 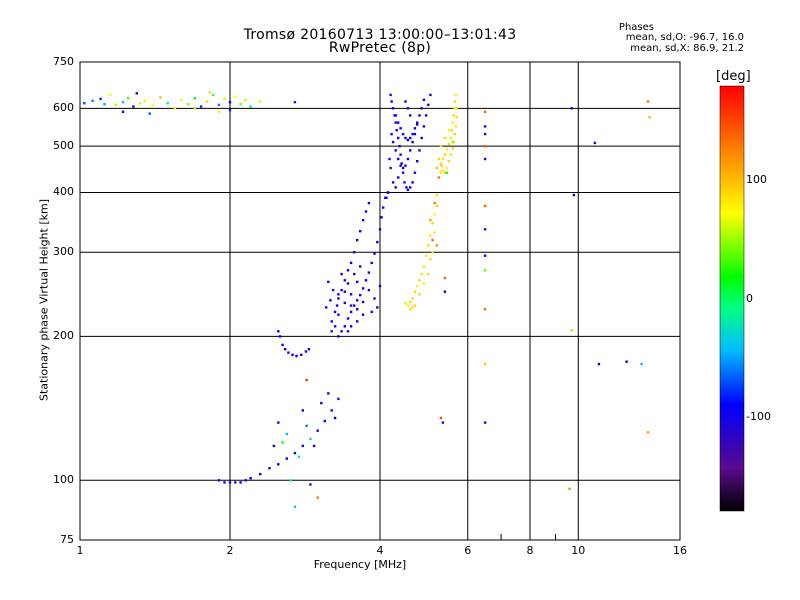 What do you see at coordinates (63, 61) in the screenshot?
I see `y-tick-label: 750` at bounding box center [63, 61].